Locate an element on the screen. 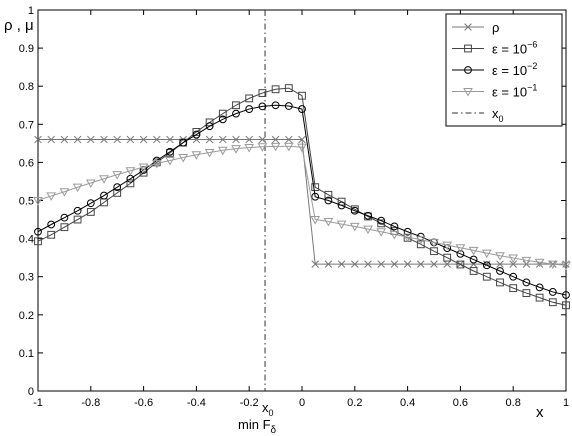  x-tick-label: 0.8 is located at coordinates (513, 403).